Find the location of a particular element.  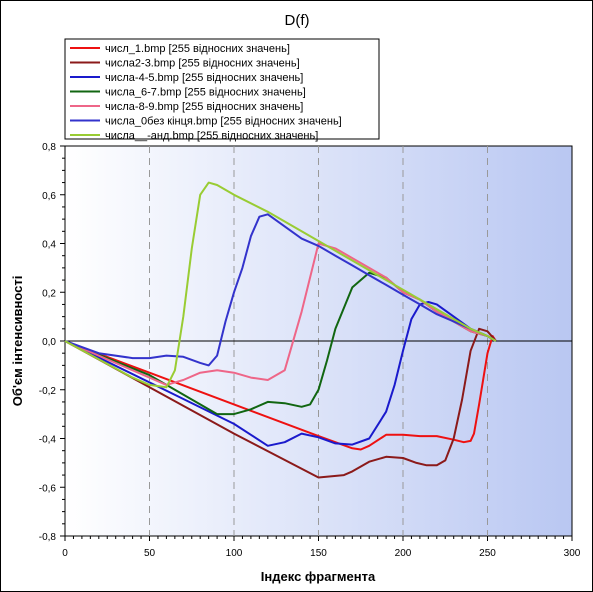

y-tick-label: 0,8 is located at coordinates (49, 147).